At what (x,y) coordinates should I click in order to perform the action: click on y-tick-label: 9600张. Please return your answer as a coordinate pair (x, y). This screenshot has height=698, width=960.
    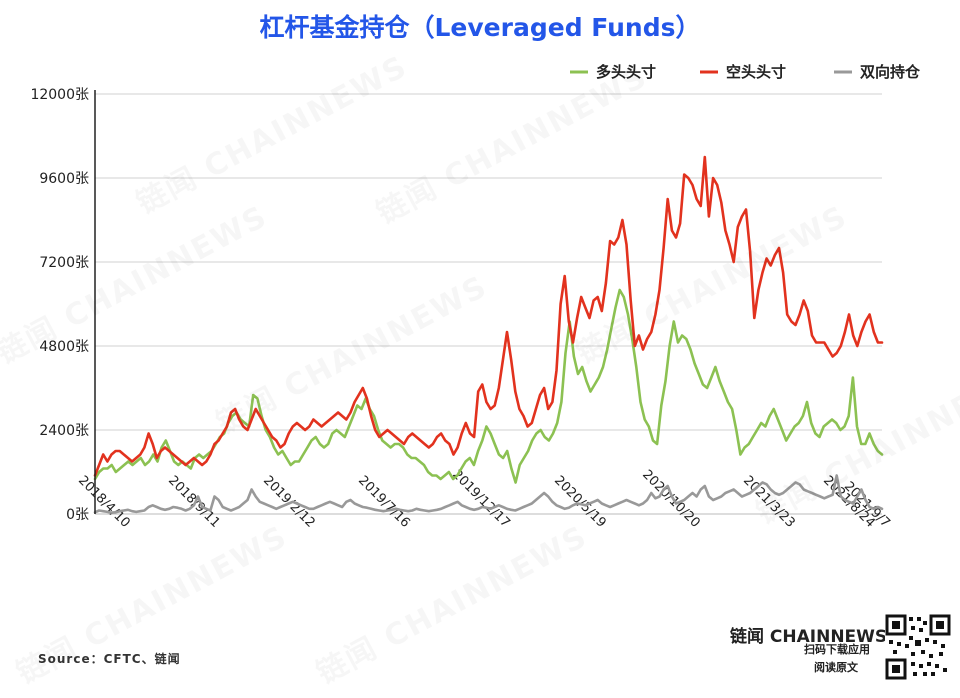
    Looking at the image, I should click on (64, 179).